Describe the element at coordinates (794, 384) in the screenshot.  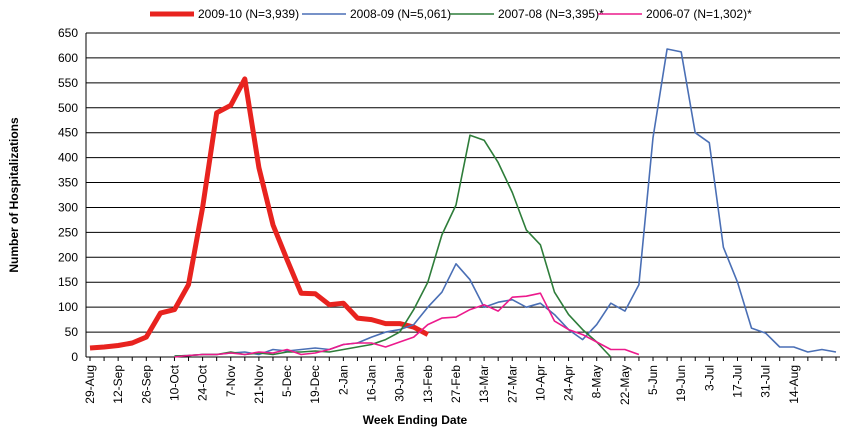
I see `x-tick-label: 14-Aug` at that location.